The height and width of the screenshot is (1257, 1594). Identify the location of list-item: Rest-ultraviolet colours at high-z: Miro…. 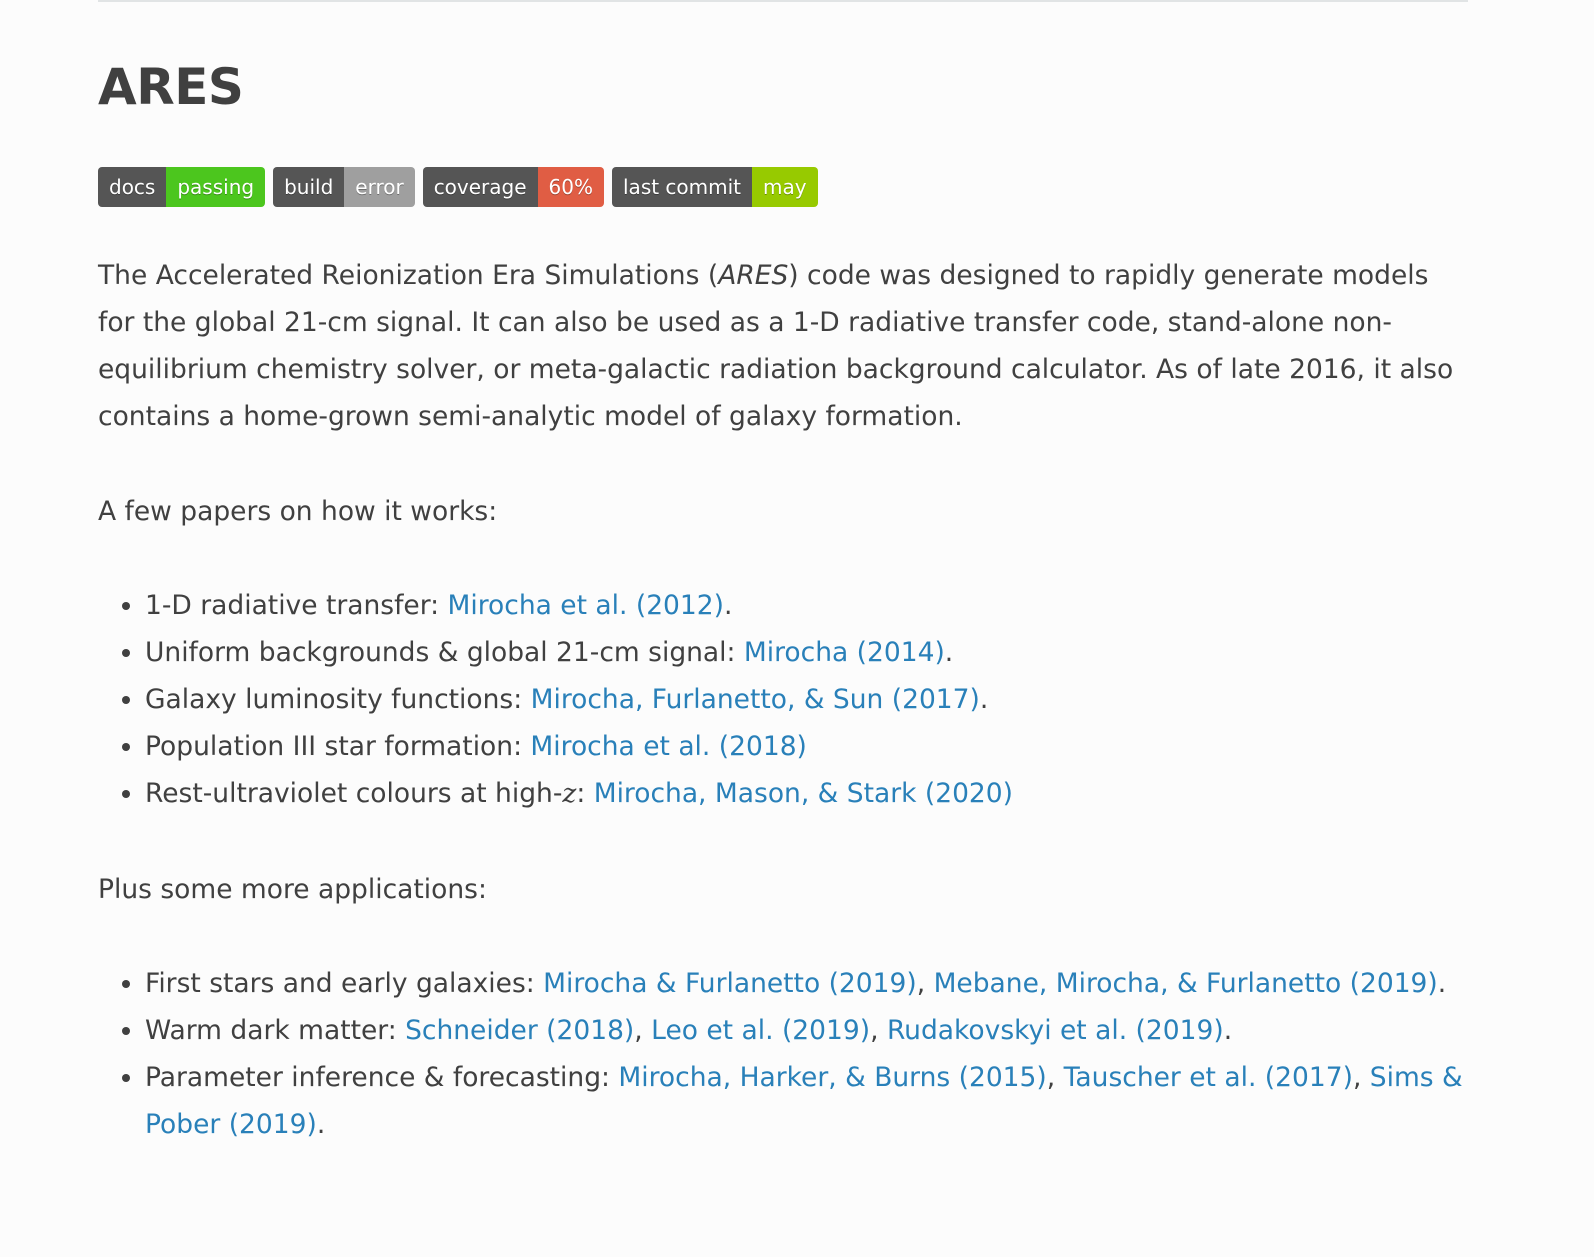
(809, 793).